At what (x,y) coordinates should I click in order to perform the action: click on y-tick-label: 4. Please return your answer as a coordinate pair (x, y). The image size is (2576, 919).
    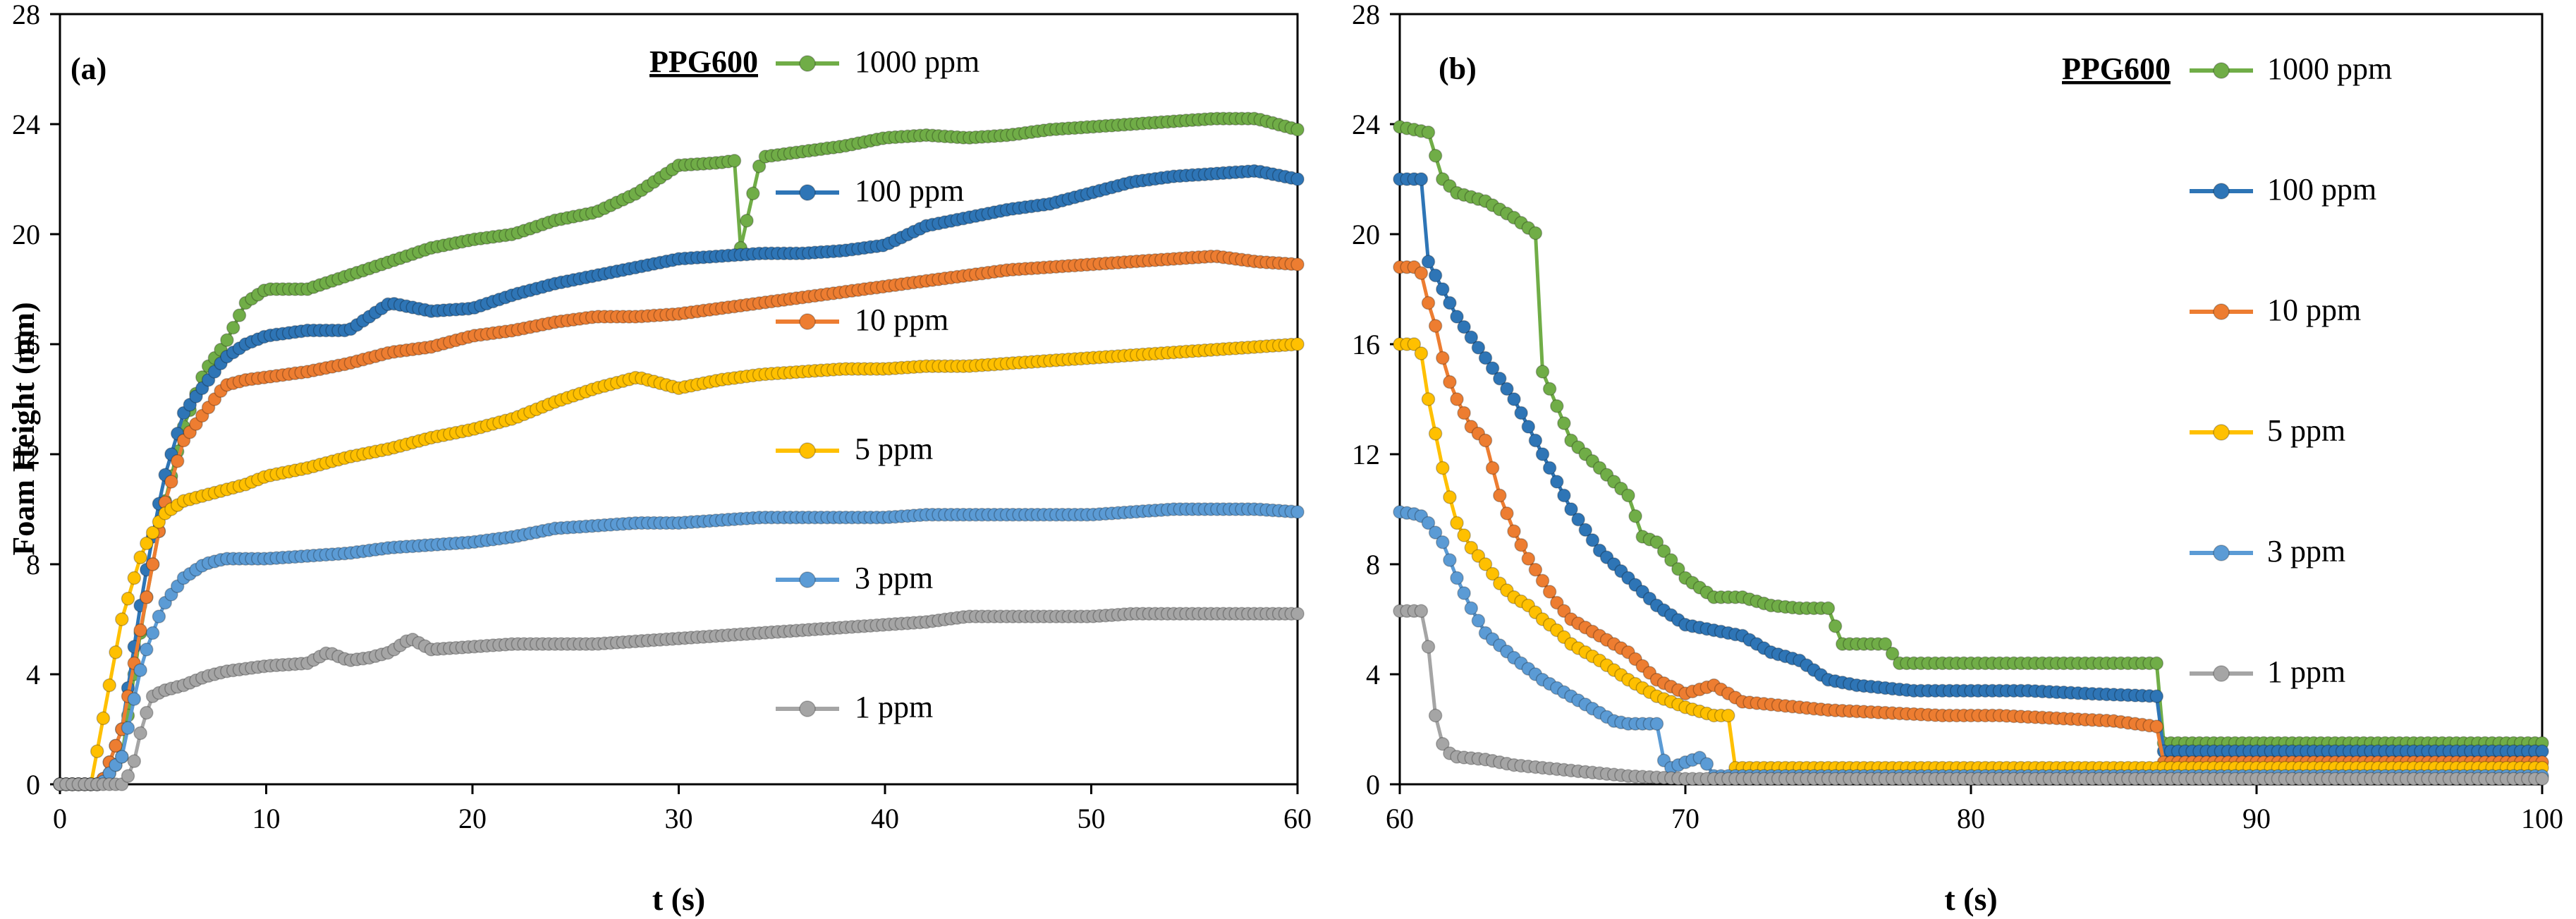
    Looking at the image, I should click on (33, 674).